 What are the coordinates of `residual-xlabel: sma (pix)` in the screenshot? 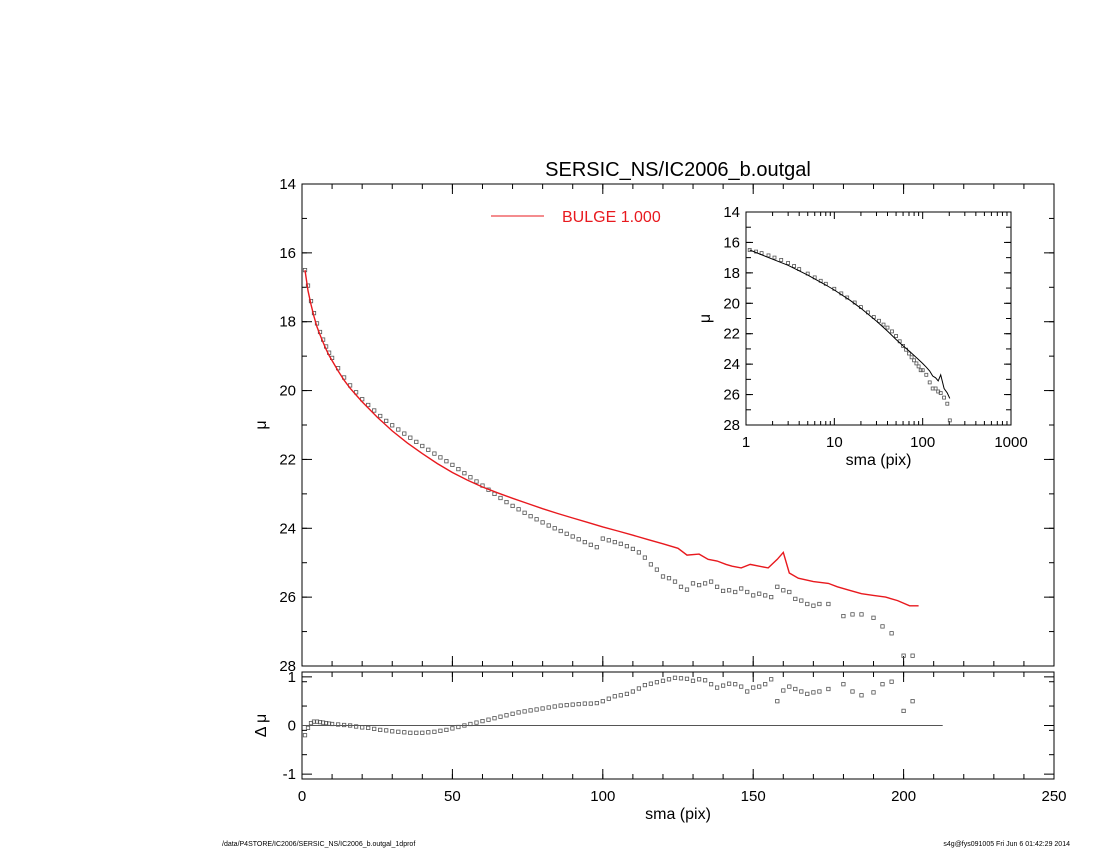 It's located at (678, 814).